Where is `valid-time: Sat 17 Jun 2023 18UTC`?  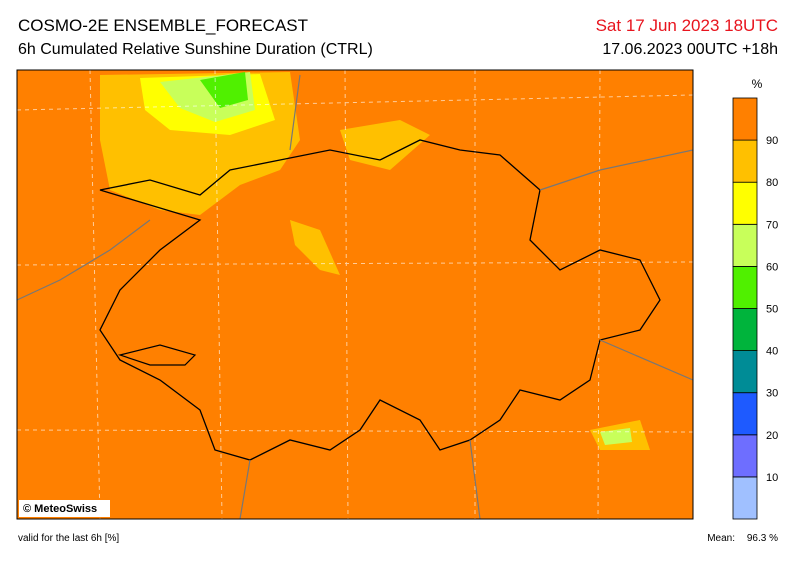 valid-time: Sat 17 Jun 2023 18UTC is located at coordinates (687, 25).